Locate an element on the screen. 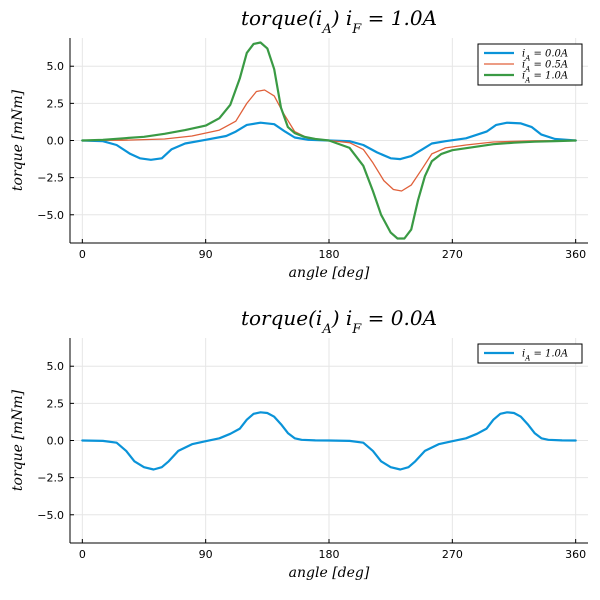 Image resolution: width=600 pixels, height=600 pixels. legend: iA = 1.0A is located at coordinates (530, 353).